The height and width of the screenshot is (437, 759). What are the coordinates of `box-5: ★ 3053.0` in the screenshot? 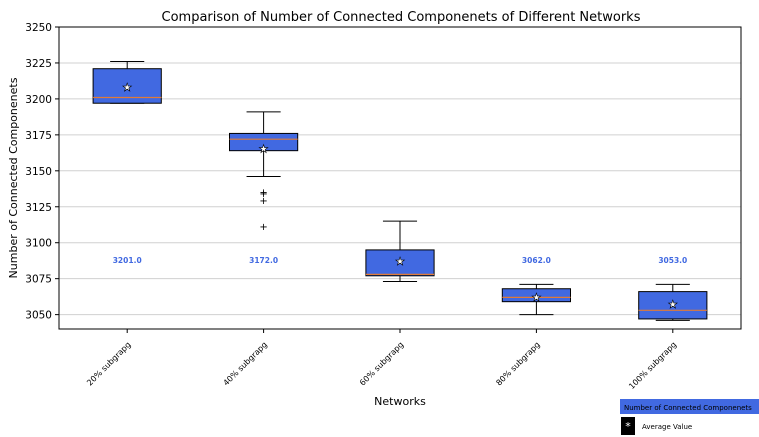 It's located at (673, 288).